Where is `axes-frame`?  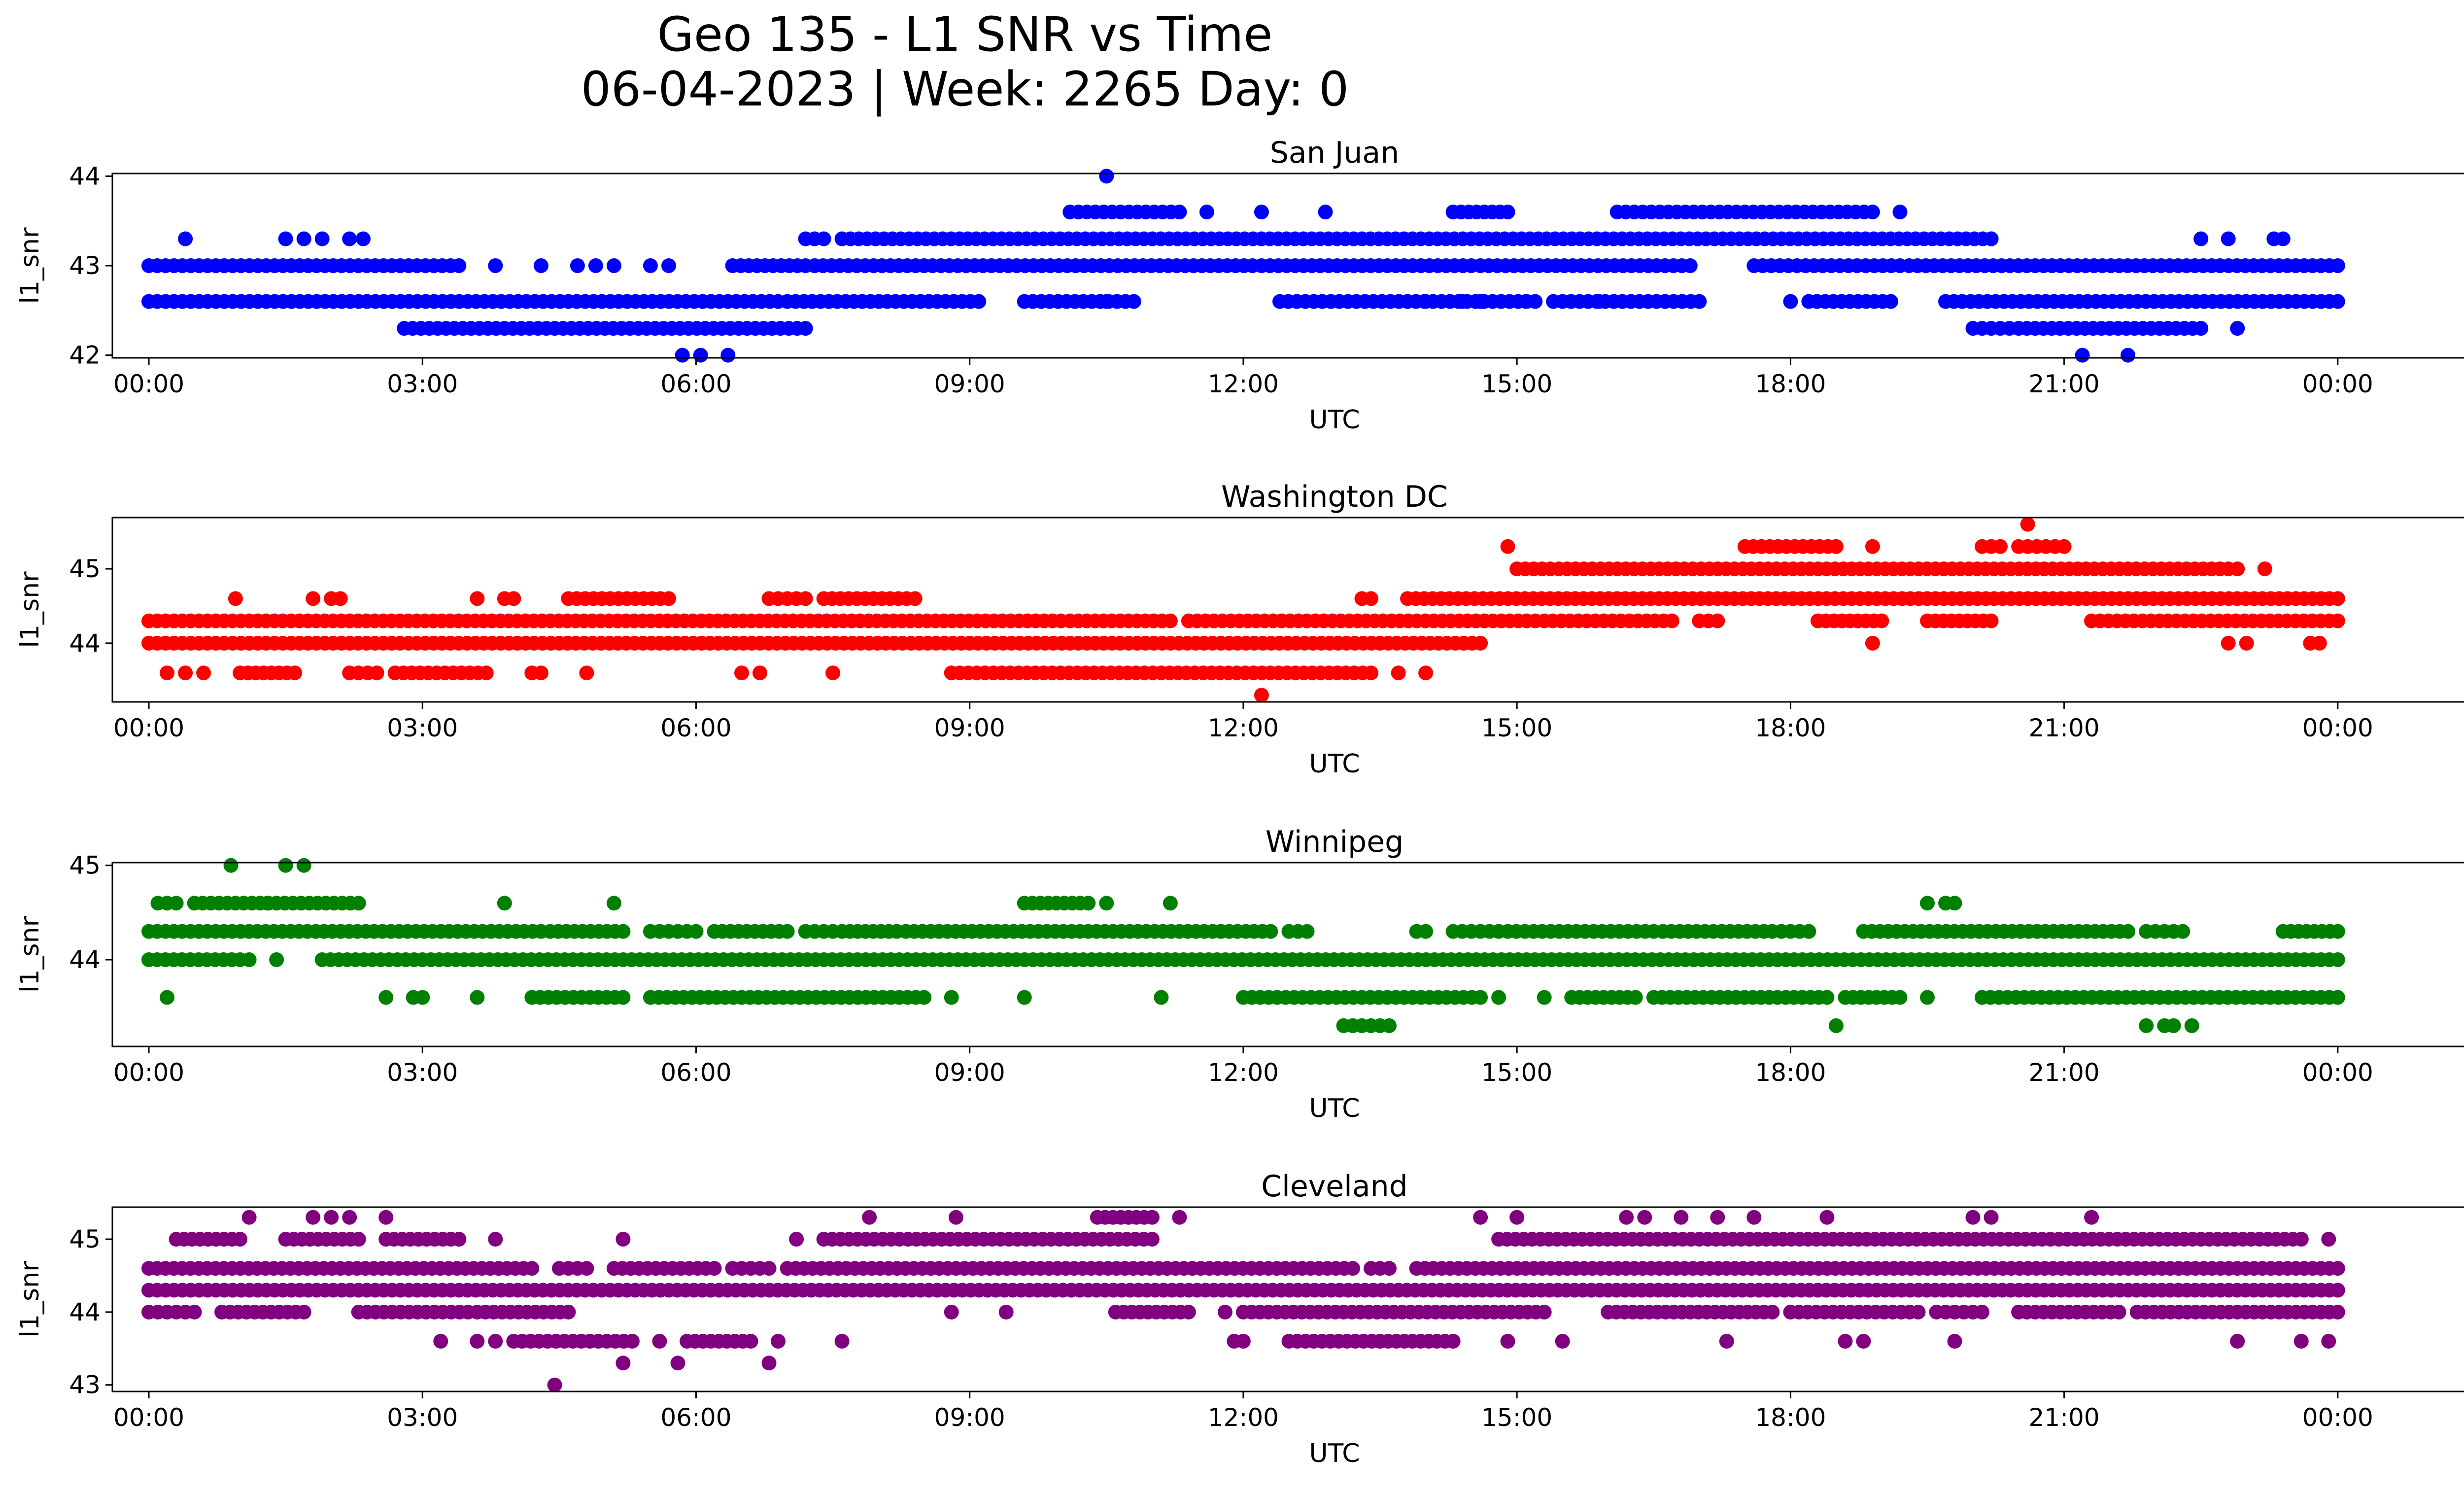
axes-frame is located at coordinates (1287, 954).